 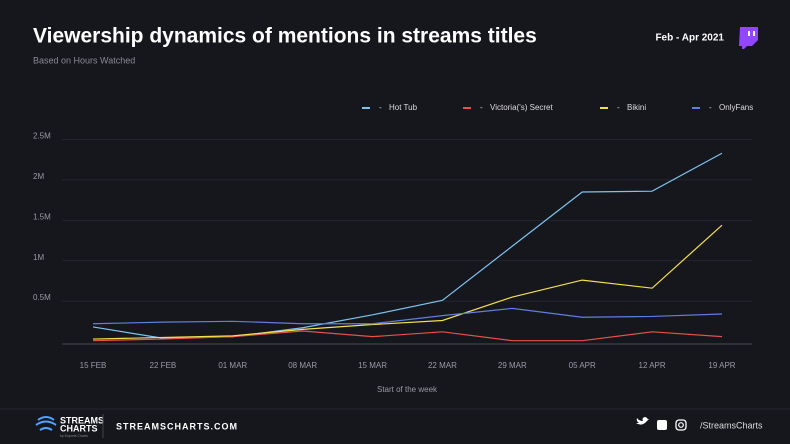 I want to click on subtitle: Based on Hours Watched, so click(x=84, y=60).